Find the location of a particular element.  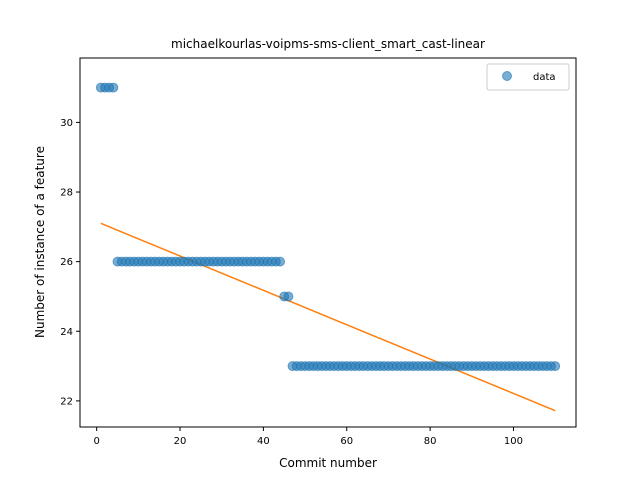

y-tick-label: 30 is located at coordinates (66, 123).